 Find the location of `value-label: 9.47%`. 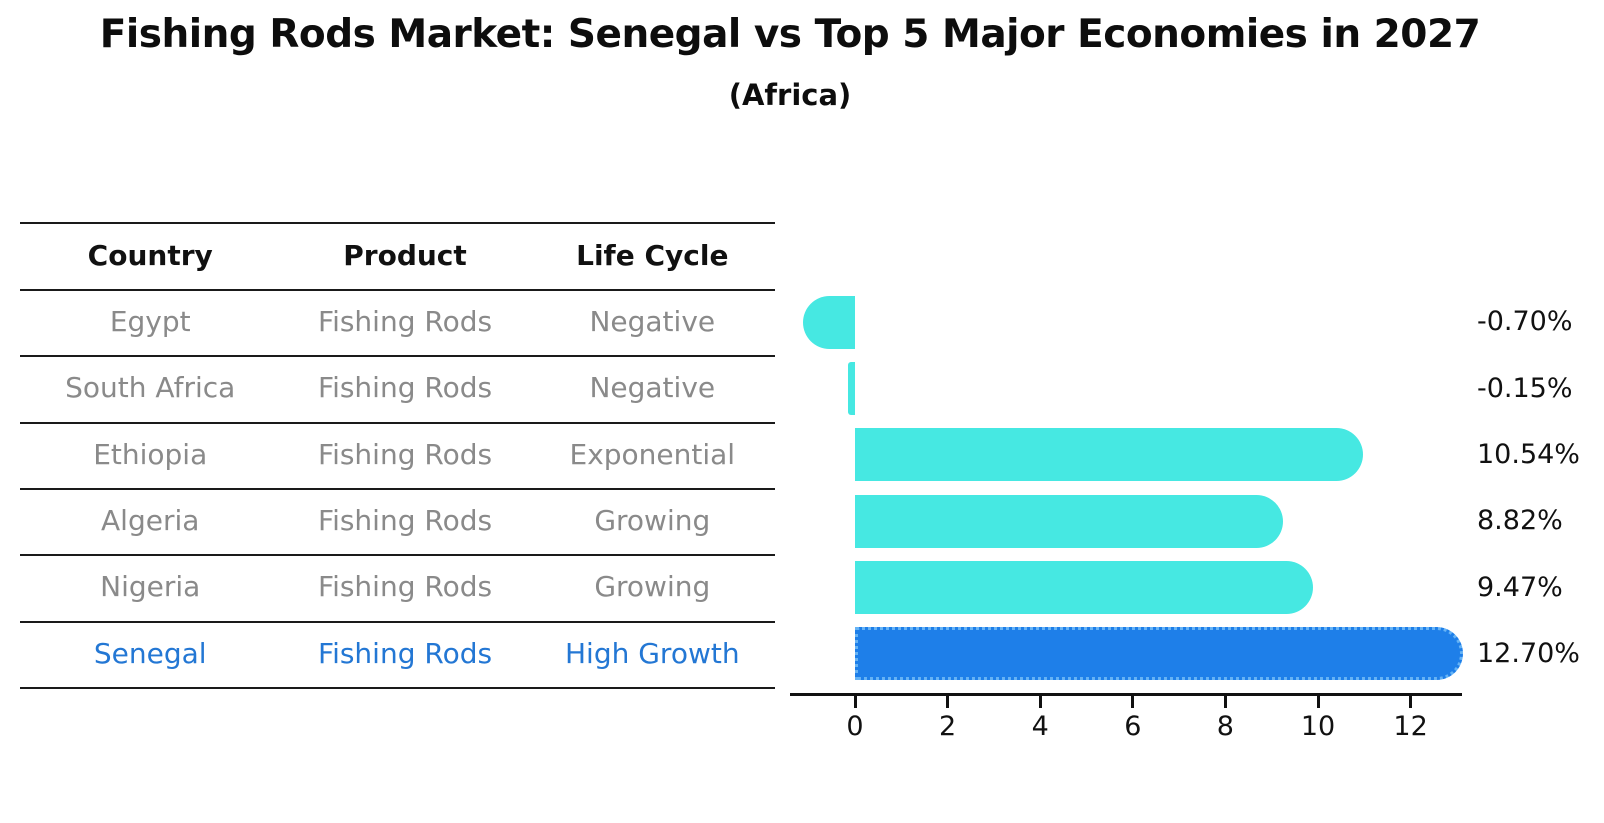

value-label: 9.47% is located at coordinates (1520, 587).